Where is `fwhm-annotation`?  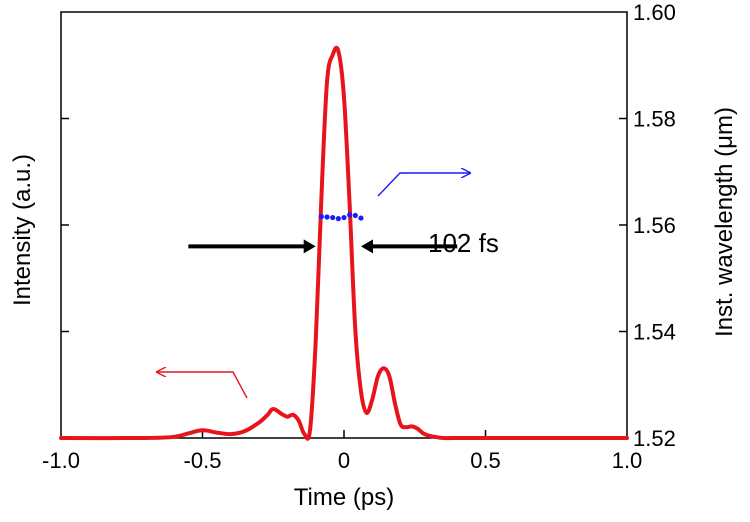
fwhm-annotation is located at coordinates (323, 246).